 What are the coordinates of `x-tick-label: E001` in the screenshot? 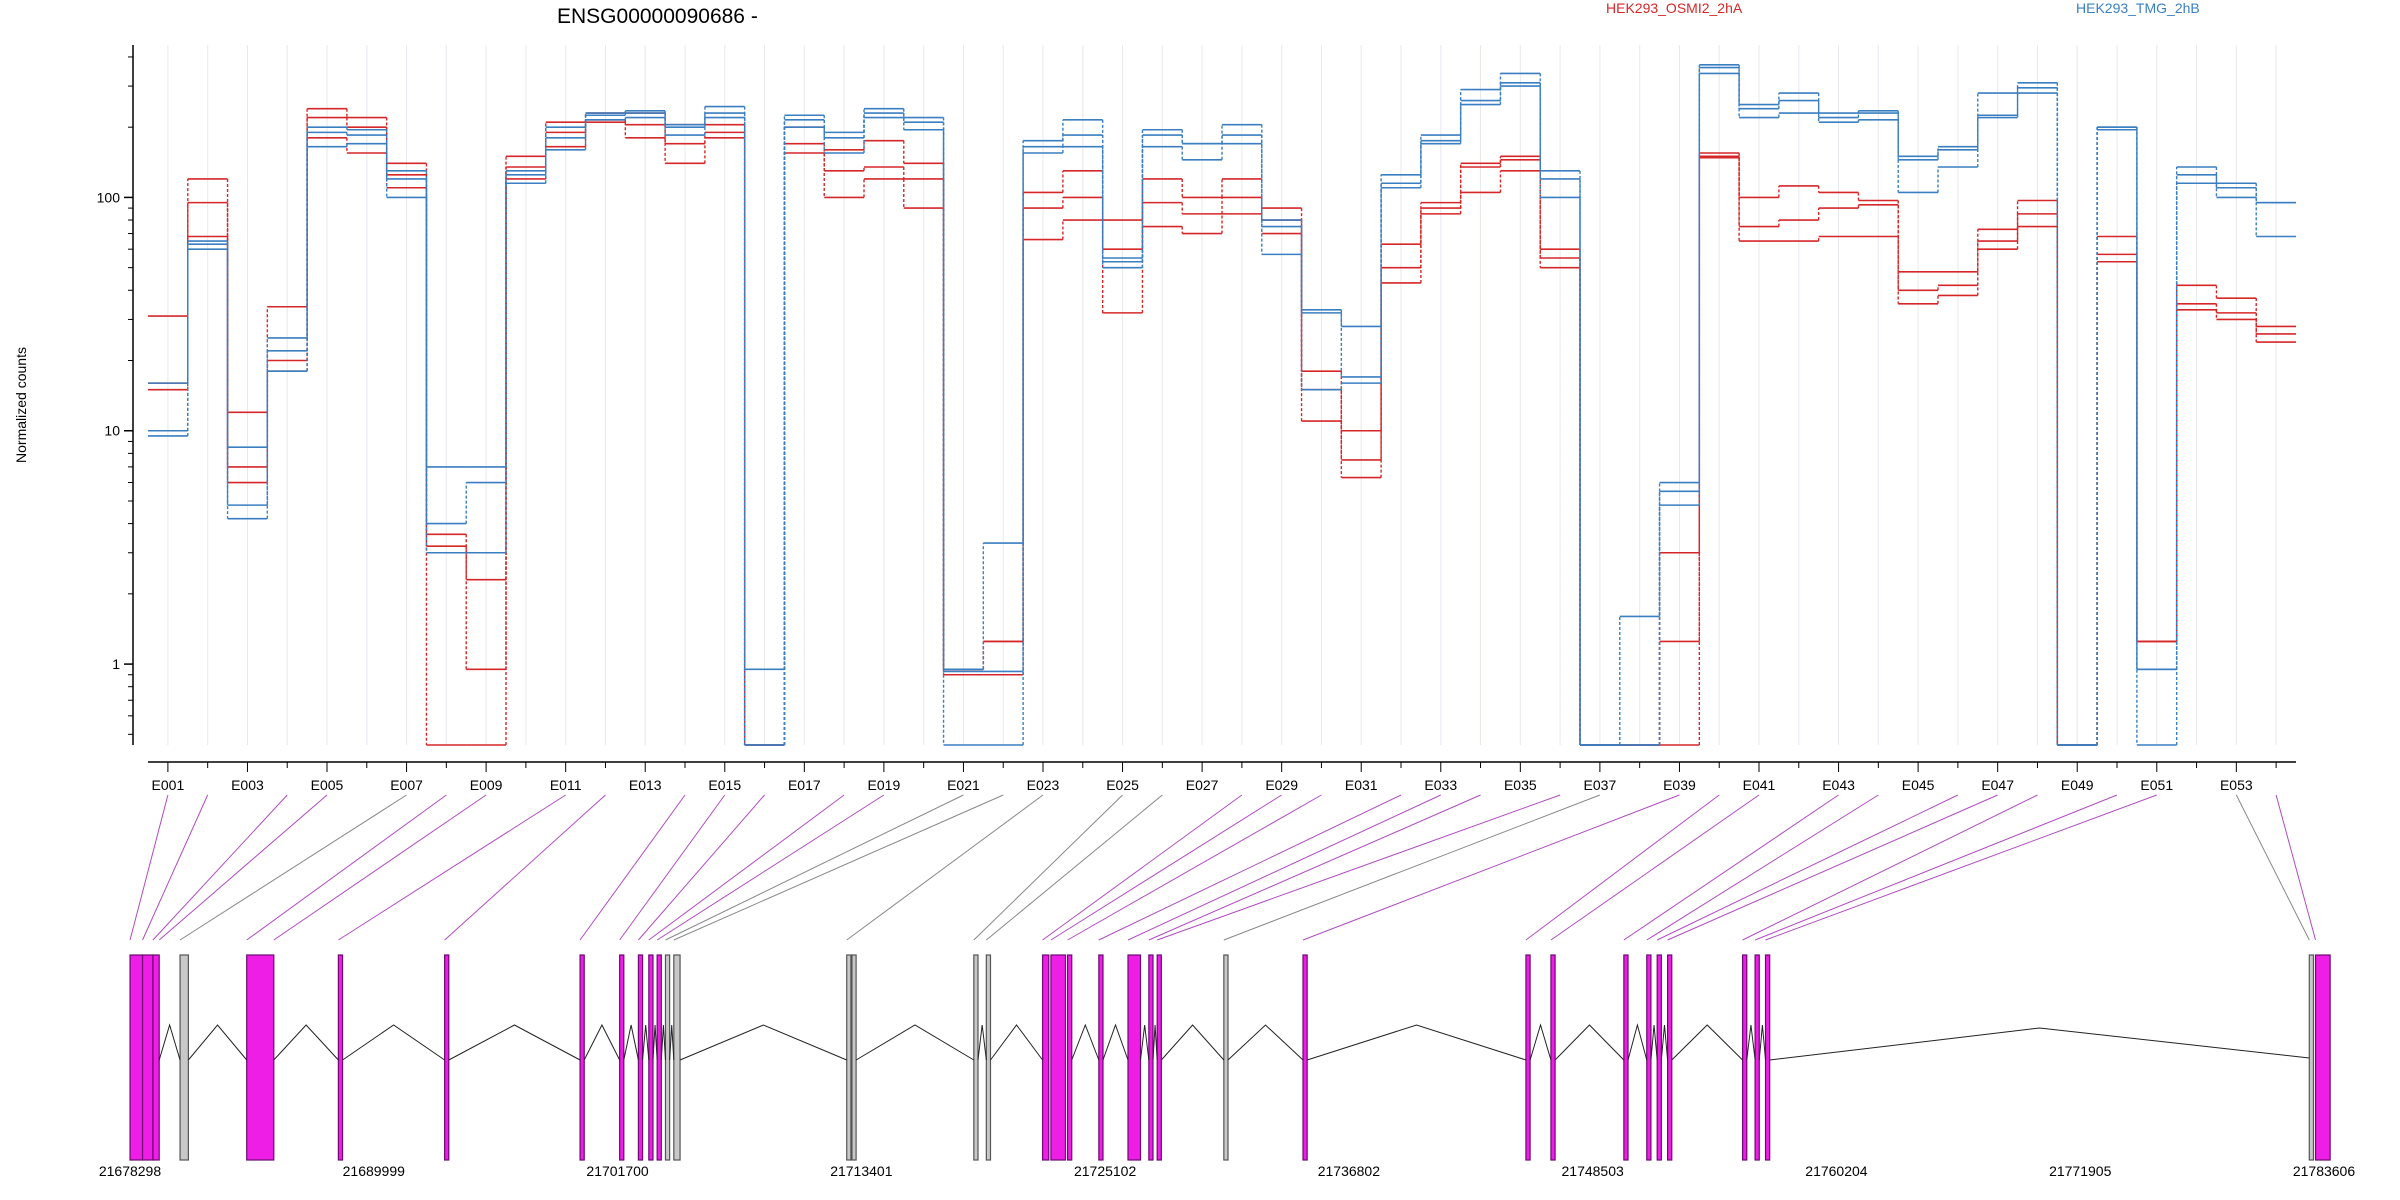 It's located at (168, 785).